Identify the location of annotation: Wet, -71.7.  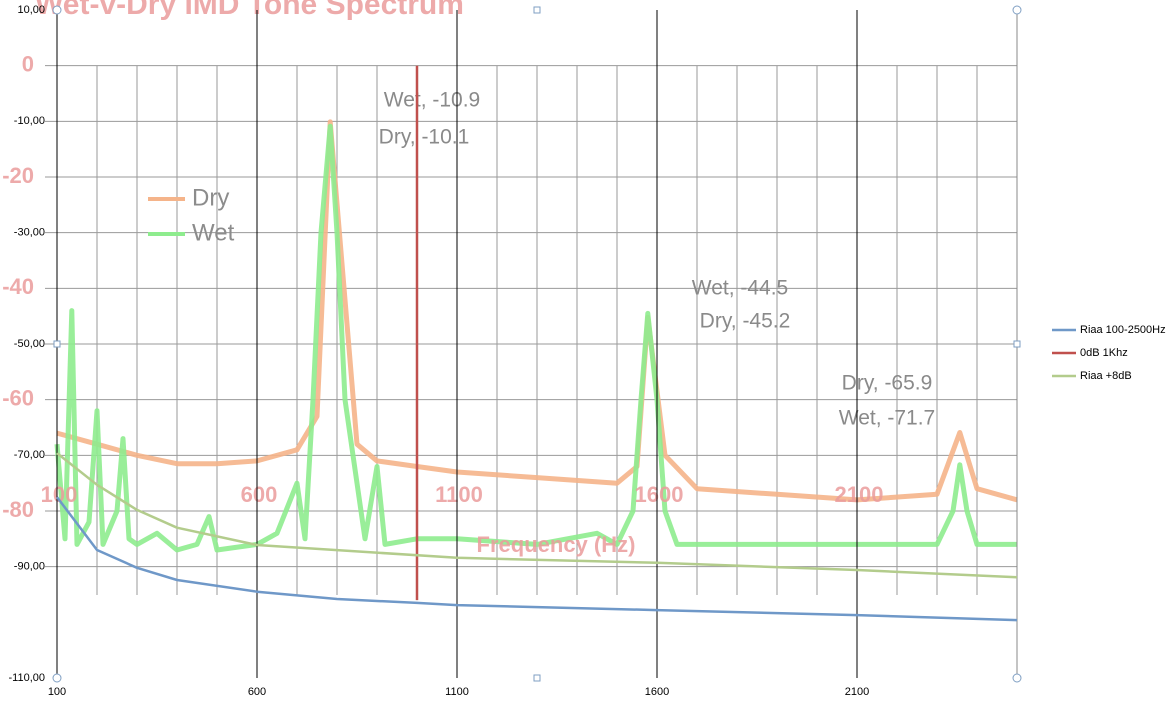
(887, 418).